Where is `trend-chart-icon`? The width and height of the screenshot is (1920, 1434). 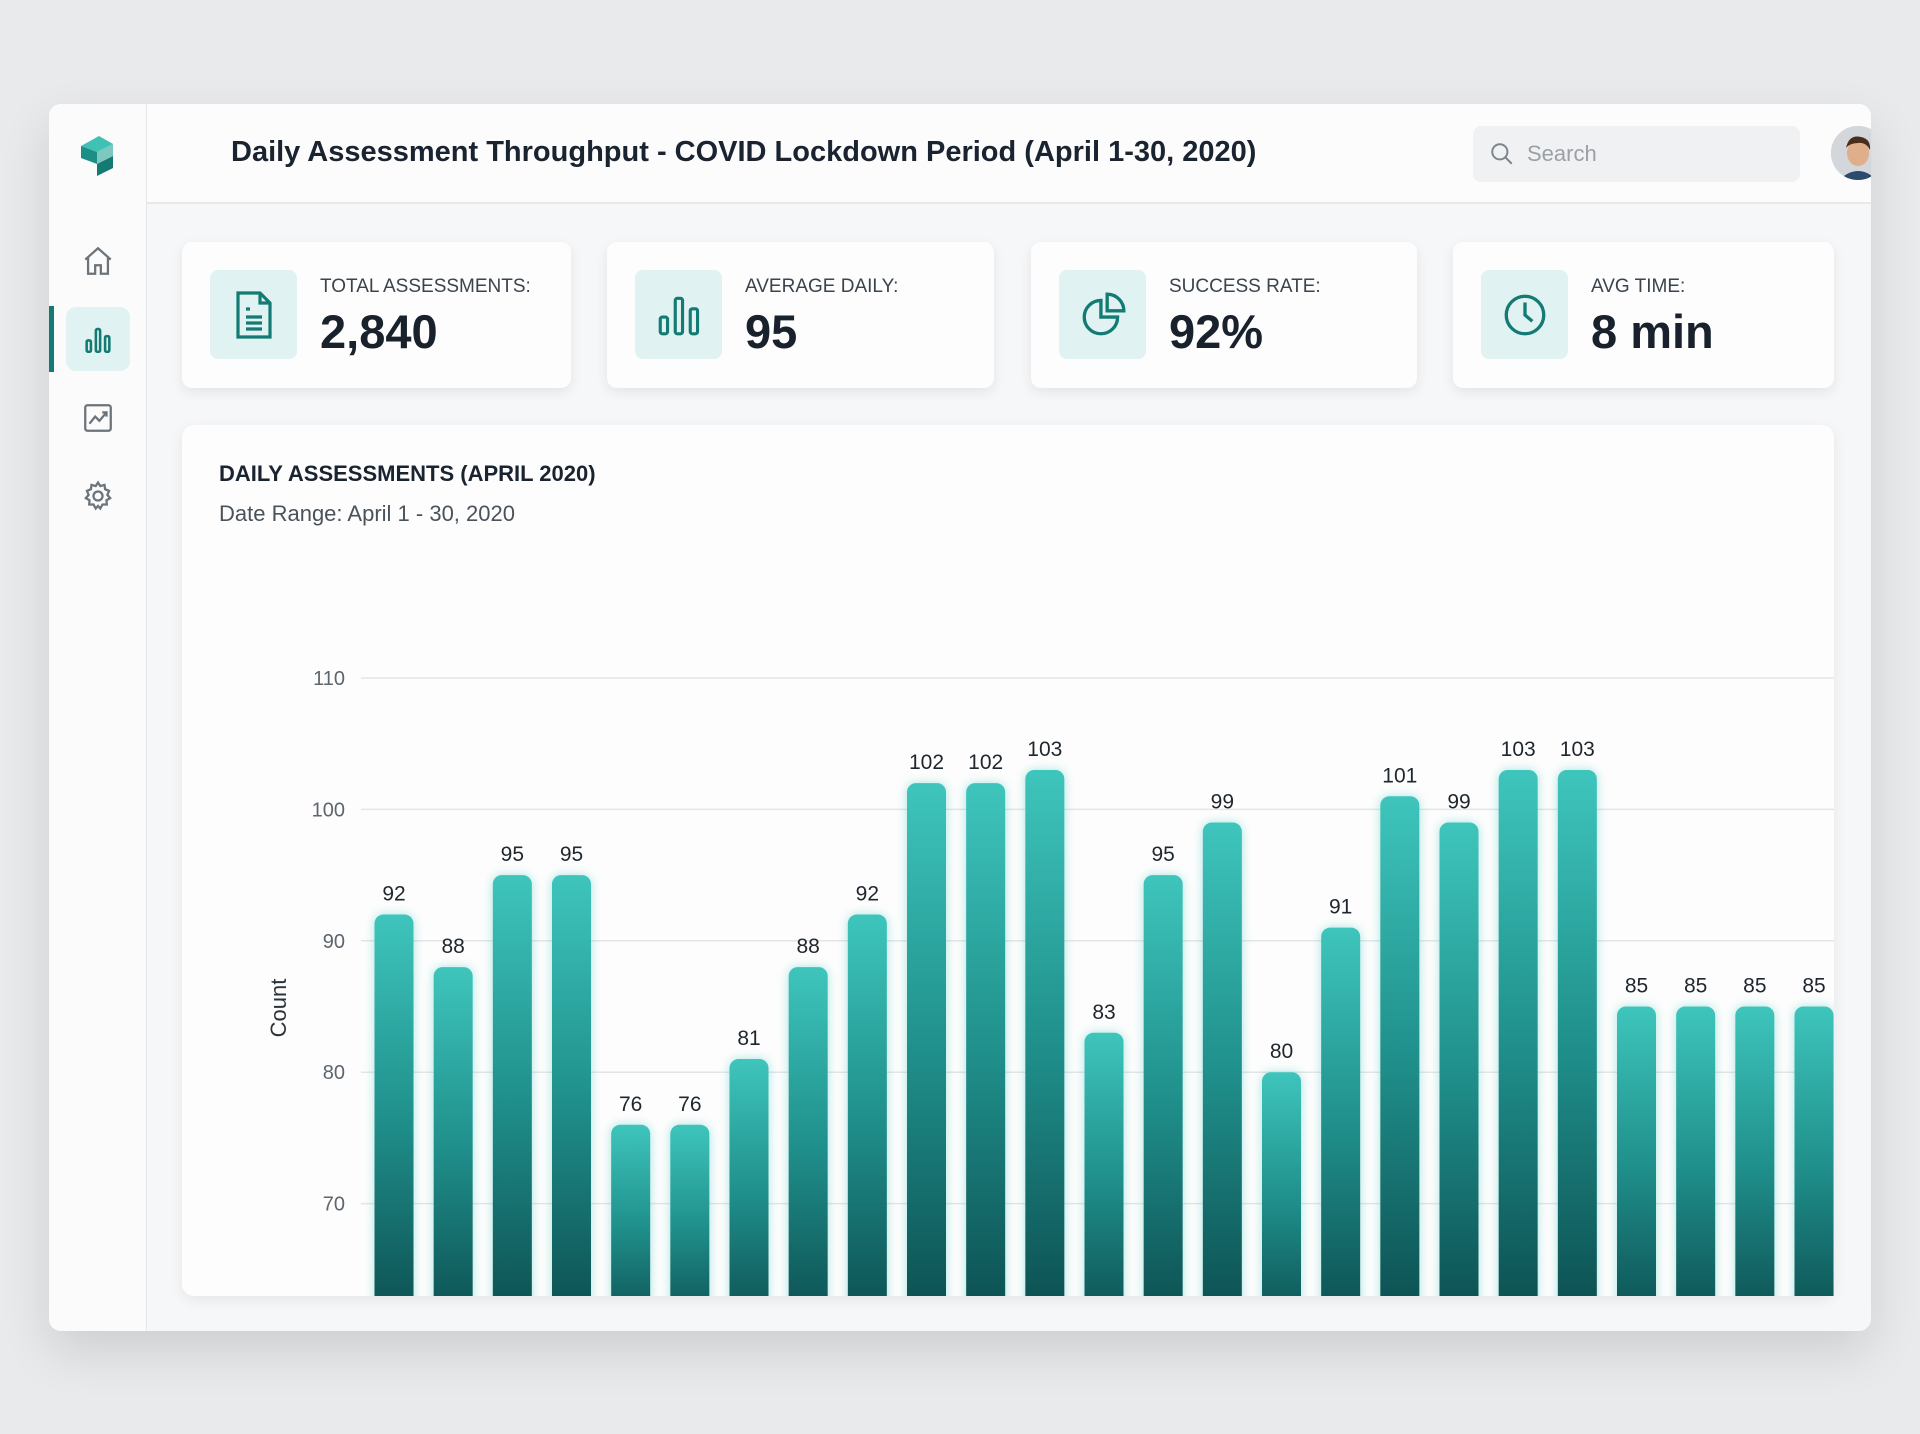
trend-chart-icon is located at coordinates (98, 418).